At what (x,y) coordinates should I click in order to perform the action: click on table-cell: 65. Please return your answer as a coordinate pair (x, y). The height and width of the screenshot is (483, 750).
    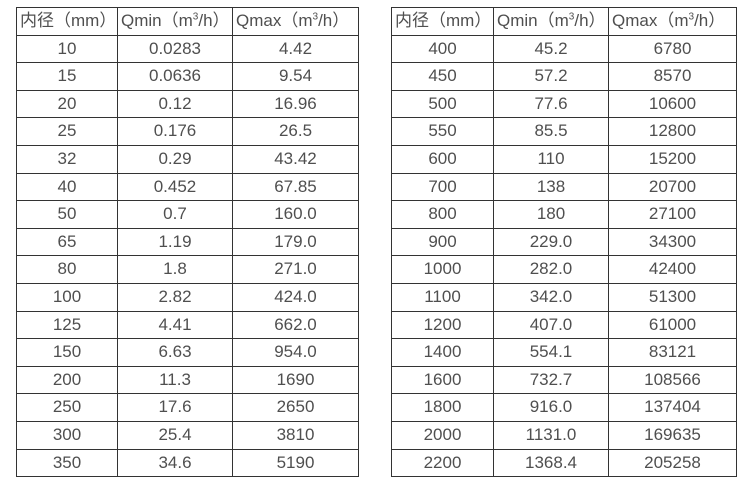
    Looking at the image, I should click on (67, 242).